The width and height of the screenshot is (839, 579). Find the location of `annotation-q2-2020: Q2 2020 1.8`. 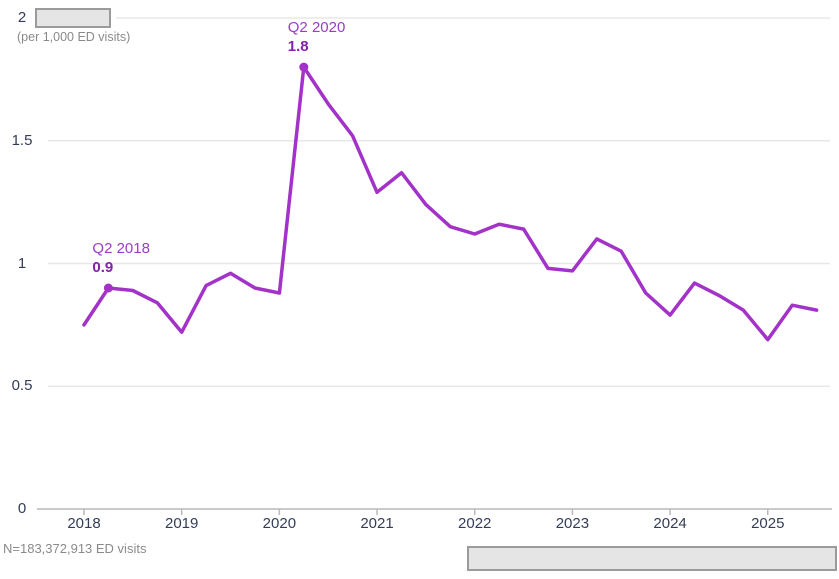

annotation-q2-2020: Q2 2020 1.8 is located at coordinates (317, 37).